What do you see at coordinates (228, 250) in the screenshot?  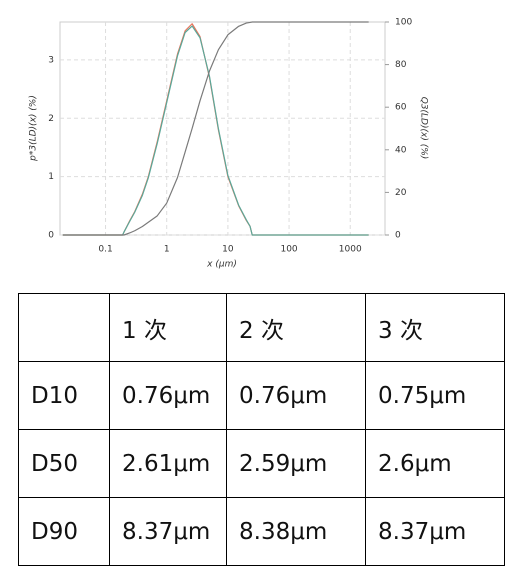 I see `x-tick-label: 10` at bounding box center [228, 250].